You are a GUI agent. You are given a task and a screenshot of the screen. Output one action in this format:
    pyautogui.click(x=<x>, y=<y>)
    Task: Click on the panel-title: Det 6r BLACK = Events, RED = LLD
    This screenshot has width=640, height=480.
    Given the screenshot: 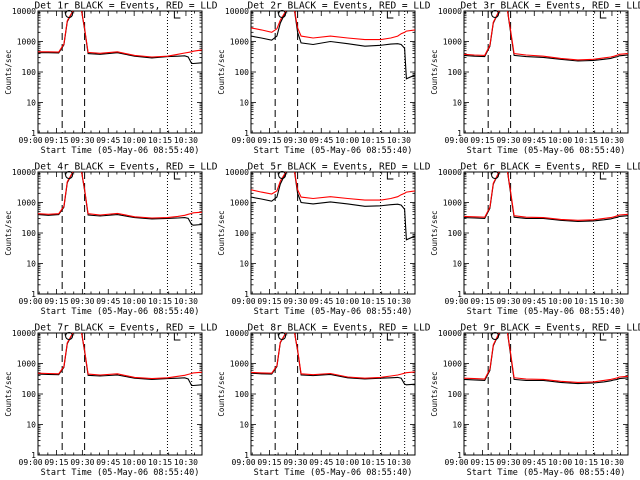 What is the action you would take?
    pyautogui.click(x=550, y=167)
    